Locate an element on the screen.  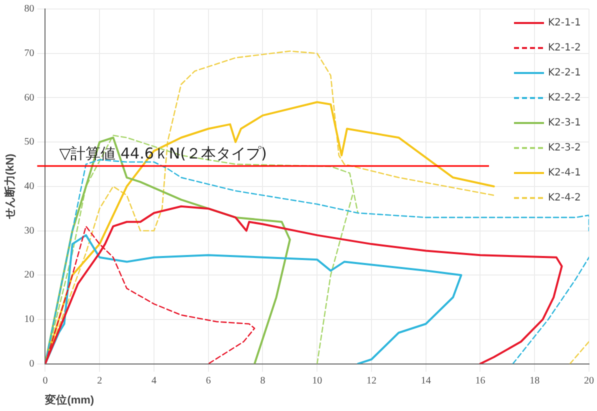
x-tick-label: 14 is located at coordinates (425, 380).